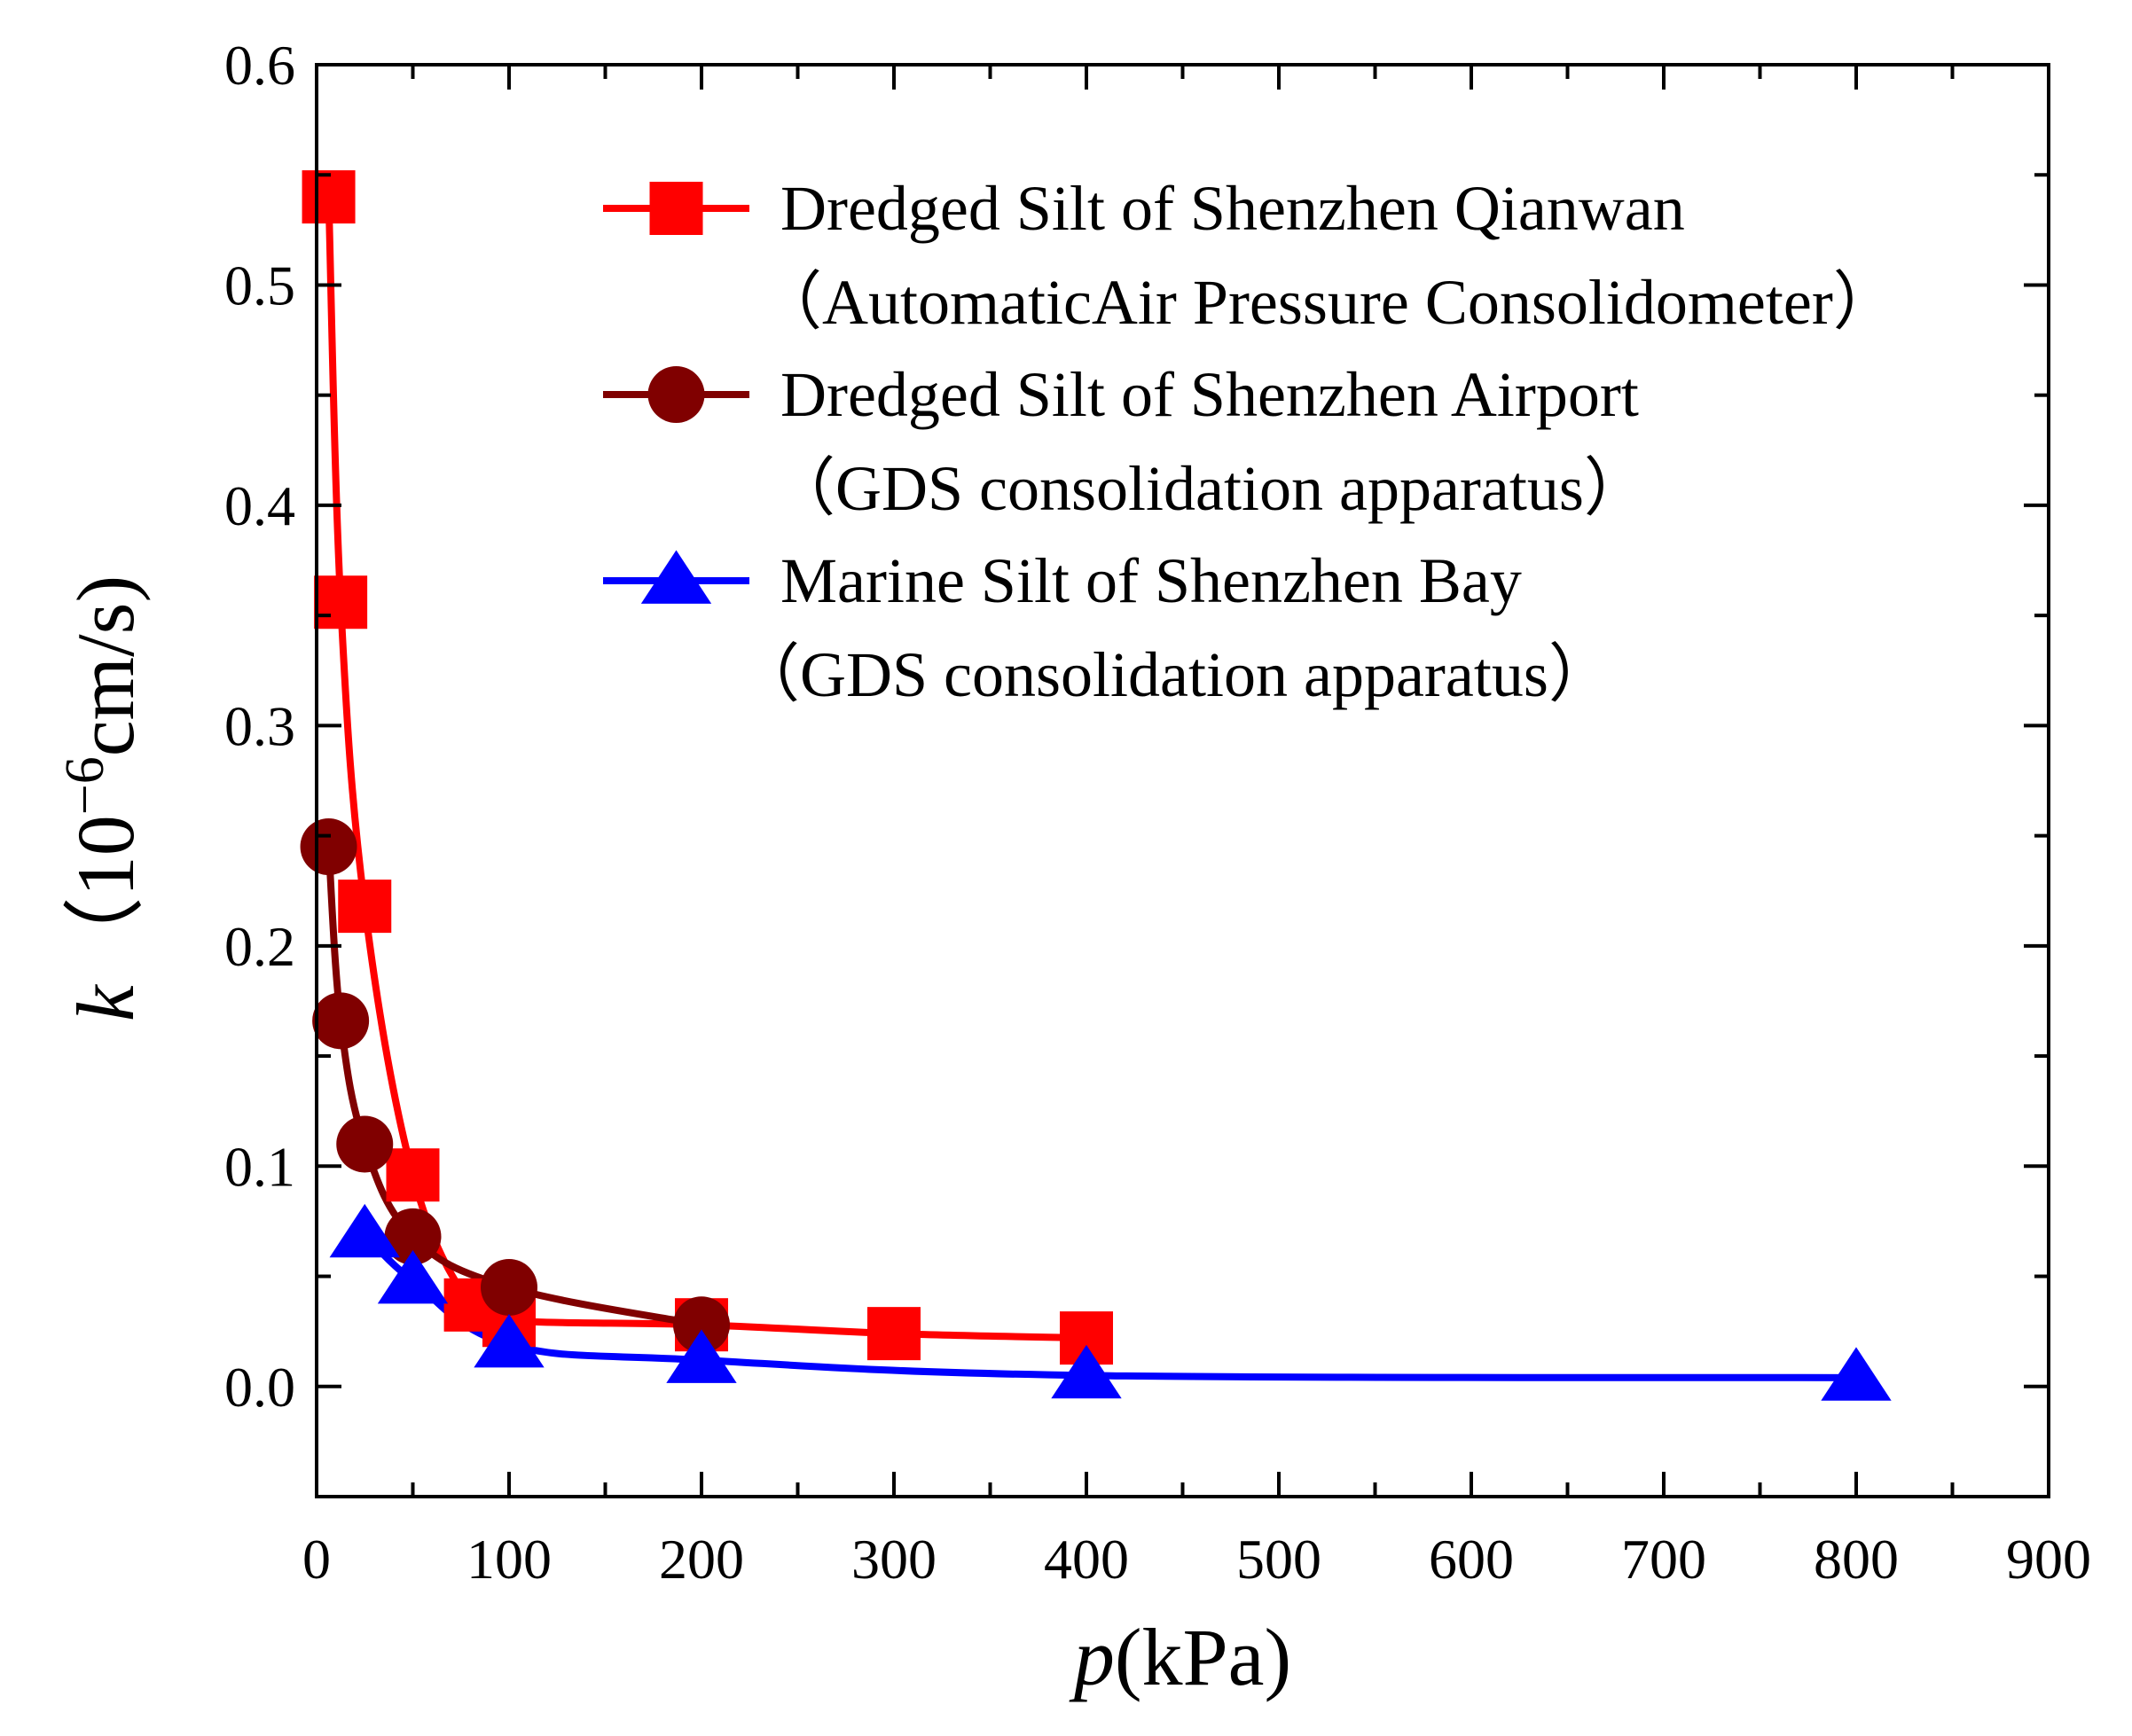 The width and height of the screenshot is (2132, 1736). Describe the element at coordinates (1209, 394) in the screenshot. I see `legend-label: Dredged Silt of Shenzhen Airport` at that location.